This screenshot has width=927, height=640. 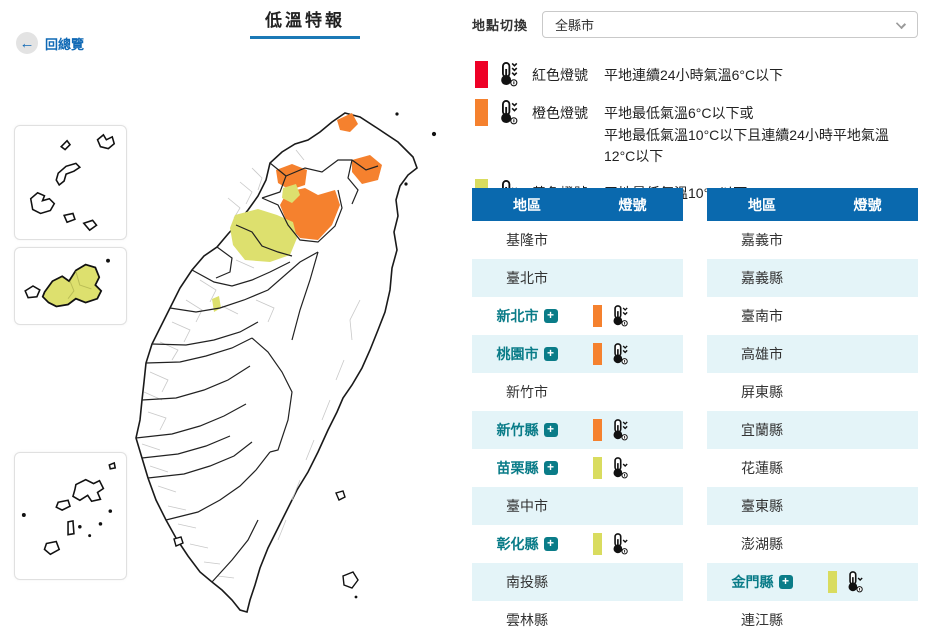 I want to click on region-name: 雲林縣, so click(x=527, y=620).